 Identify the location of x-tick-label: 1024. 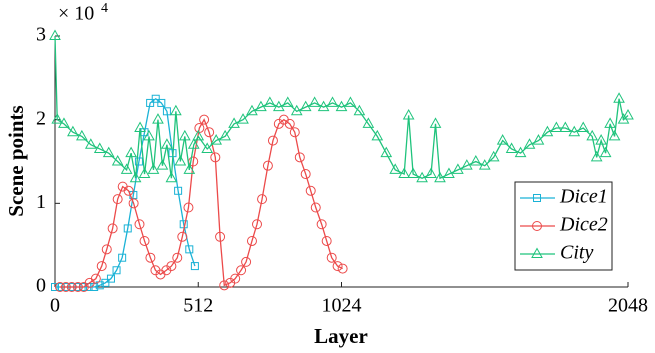
(342, 306).